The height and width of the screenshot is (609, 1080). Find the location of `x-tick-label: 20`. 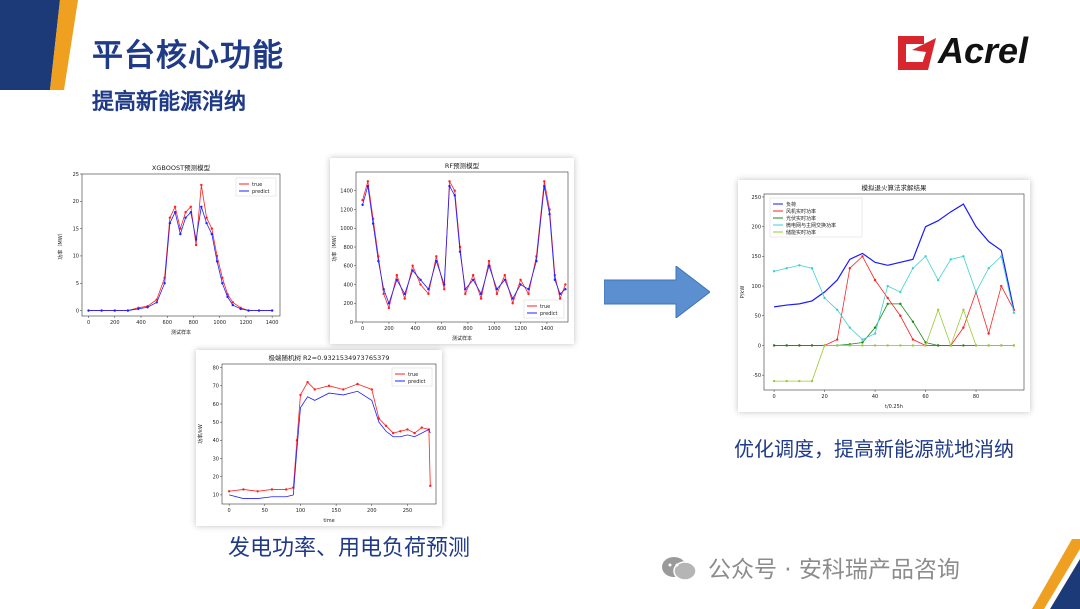

x-tick-label: 20 is located at coordinates (824, 397).